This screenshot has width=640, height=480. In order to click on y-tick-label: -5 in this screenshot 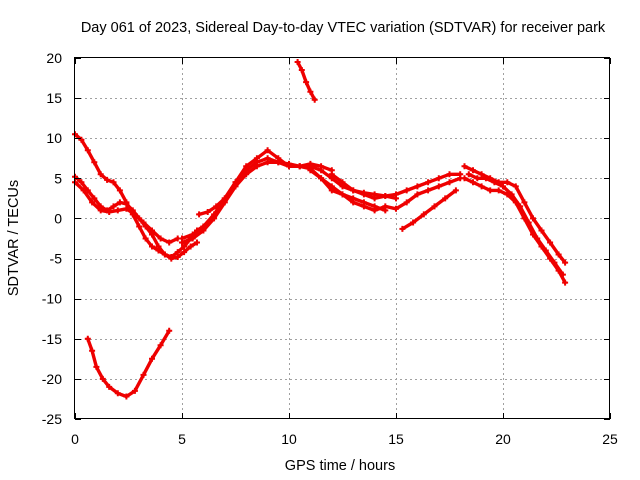, I will do `click(56, 259)`.